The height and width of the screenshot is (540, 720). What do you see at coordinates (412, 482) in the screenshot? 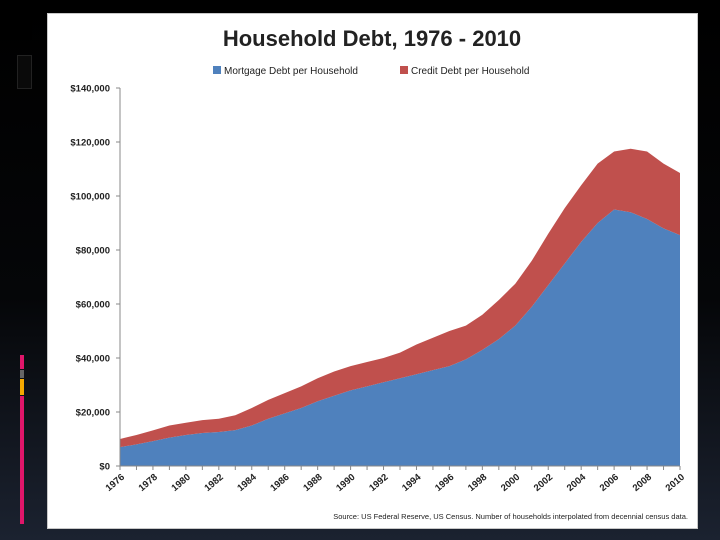
I see `x-tick-label: 1994` at bounding box center [412, 482].